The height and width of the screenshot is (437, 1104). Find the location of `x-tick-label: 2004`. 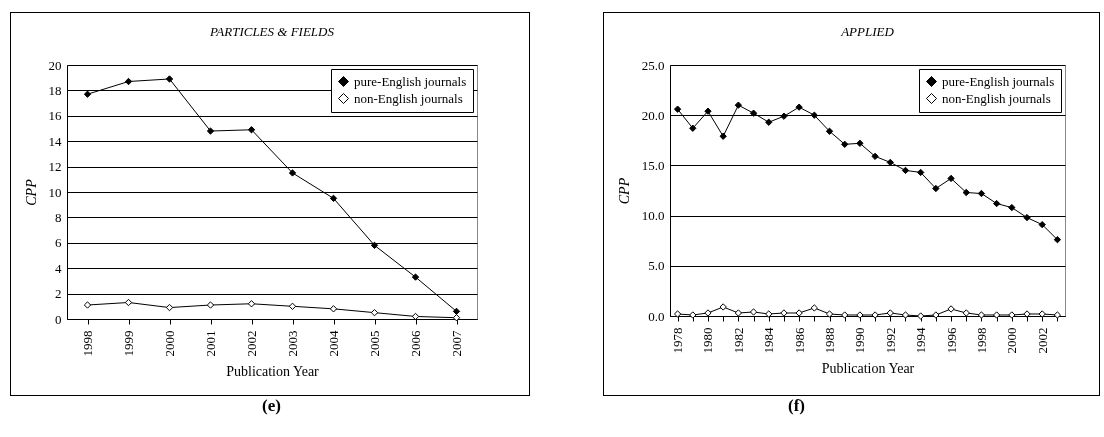

x-tick-label: 2004 is located at coordinates (333, 343).